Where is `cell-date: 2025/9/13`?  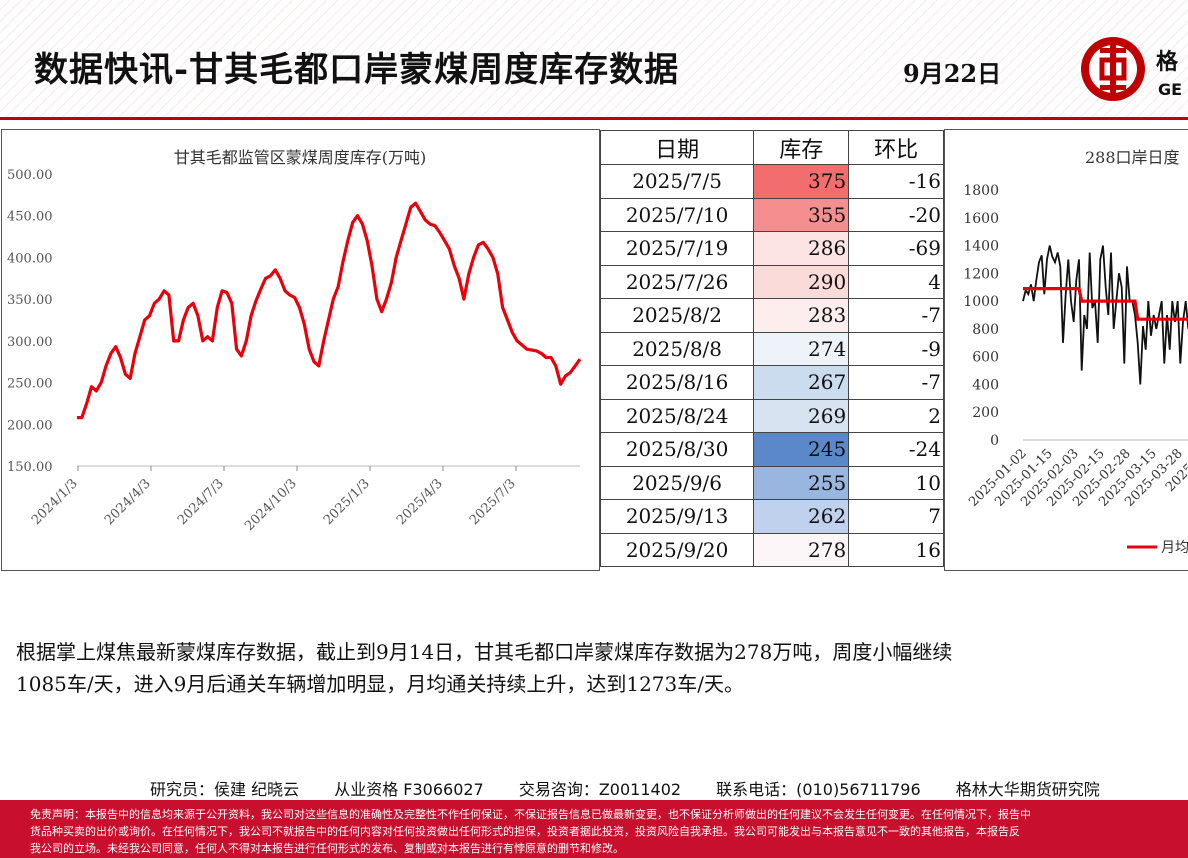
cell-date: 2025/9/13 is located at coordinates (677, 516).